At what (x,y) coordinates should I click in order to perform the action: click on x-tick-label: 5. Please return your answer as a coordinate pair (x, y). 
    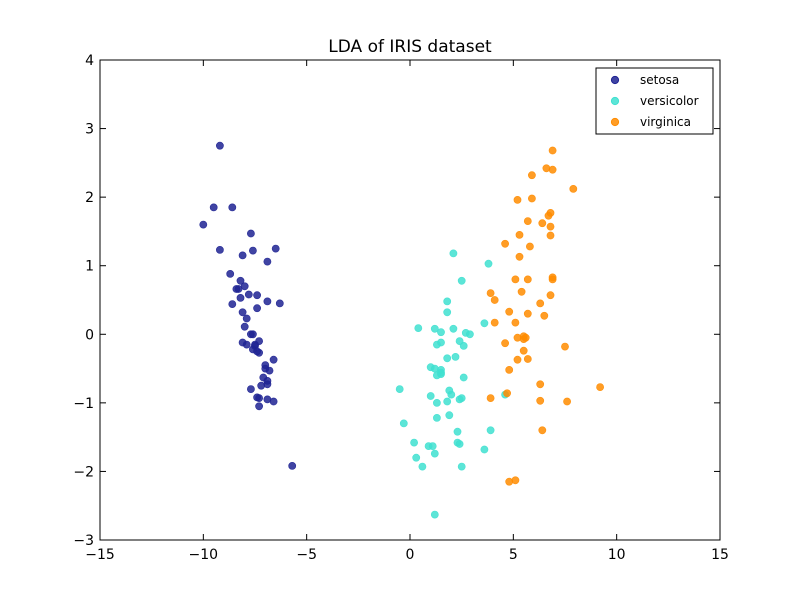
    Looking at the image, I should click on (513, 555).